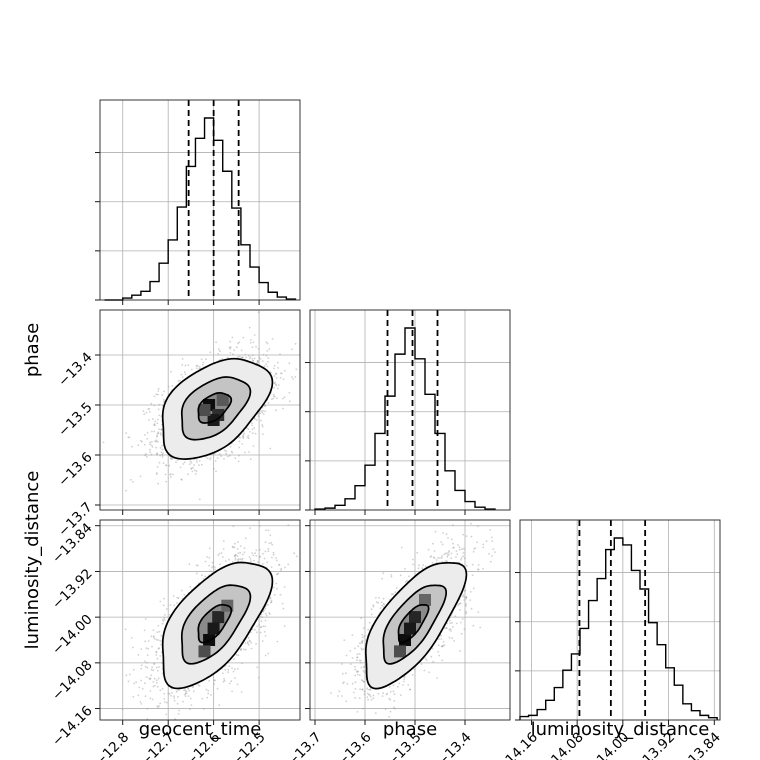  Describe the element at coordinates (415, 617) in the screenshot. I see `density-block` at that location.